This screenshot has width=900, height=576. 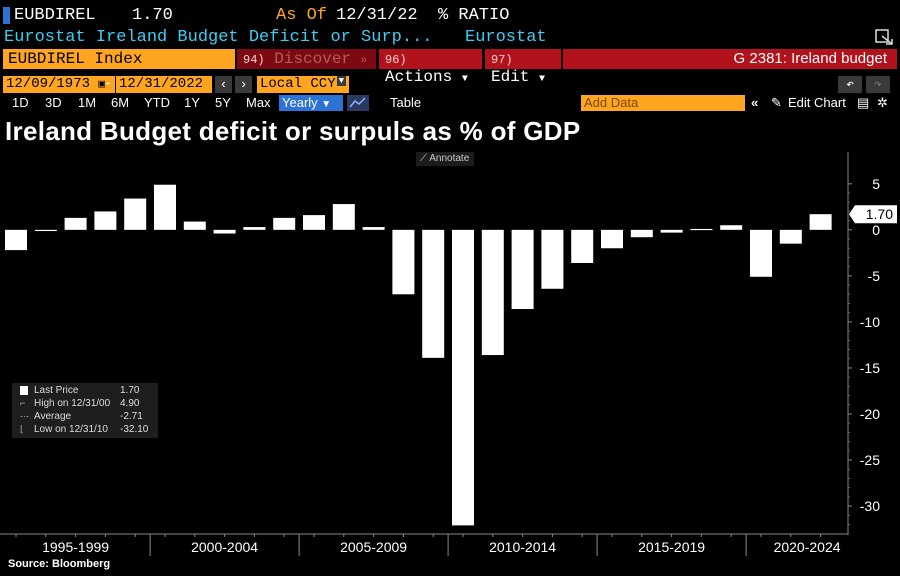 I want to click on edit-menu-button: 97) Edit ▼, so click(x=523, y=67).